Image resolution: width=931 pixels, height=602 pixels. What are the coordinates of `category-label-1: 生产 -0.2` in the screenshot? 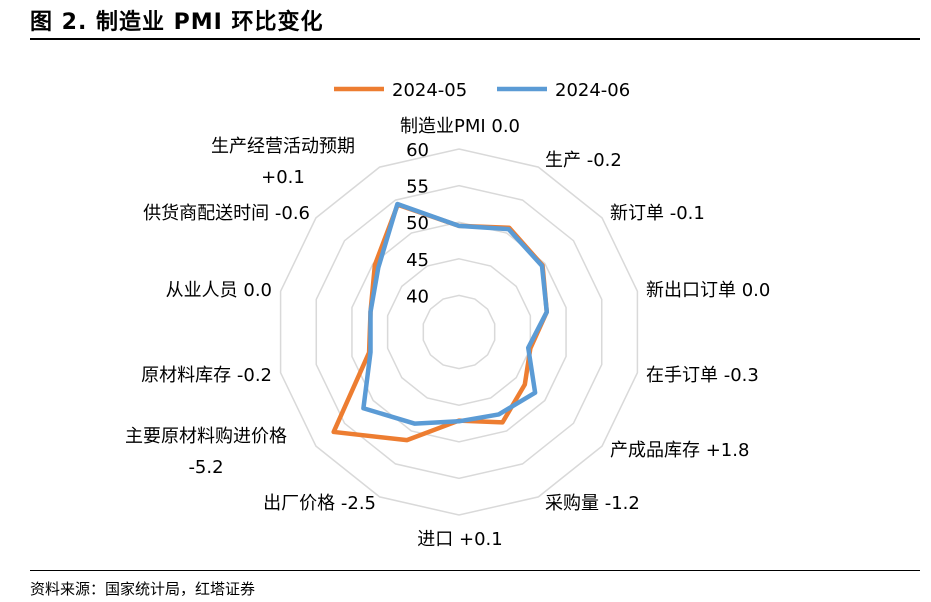 It's located at (583, 160).